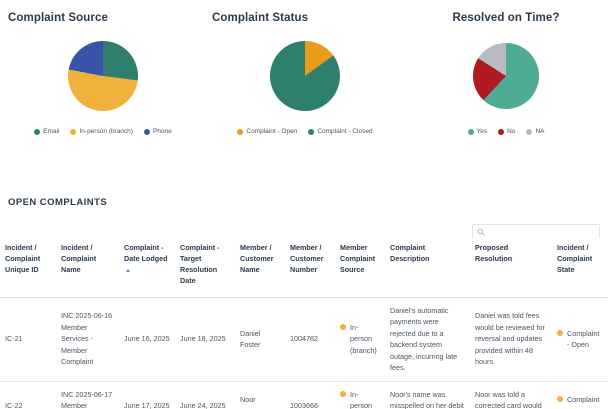  I want to click on column-header-complaint-target-resolution-date: Complaint - Target Resolution Date, so click(205, 268).